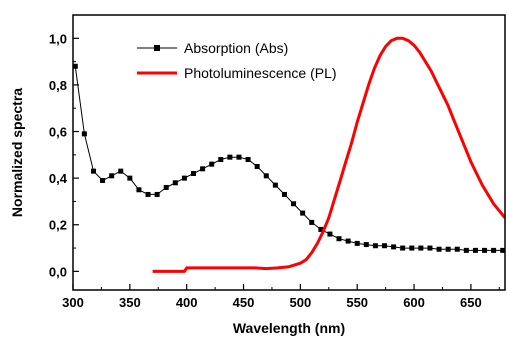  What do you see at coordinates (187, 302) in the screenshot?
I see `x-tick-label: 400` at bounding box center [187, 302].